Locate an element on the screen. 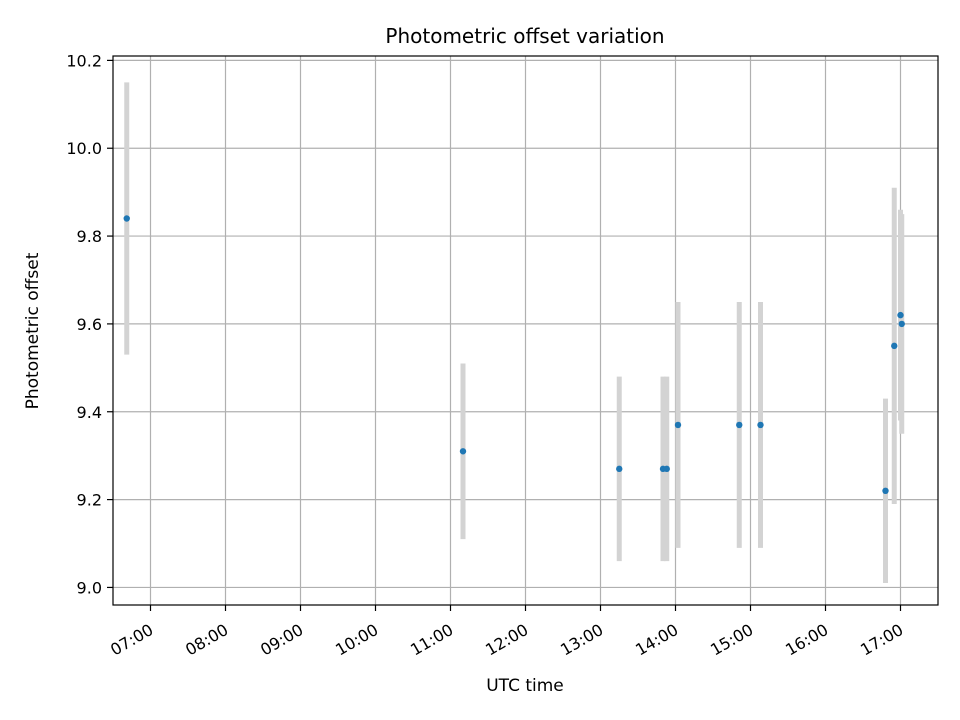  y-tick-label: 9.6 is located at coordinates (89, 324).